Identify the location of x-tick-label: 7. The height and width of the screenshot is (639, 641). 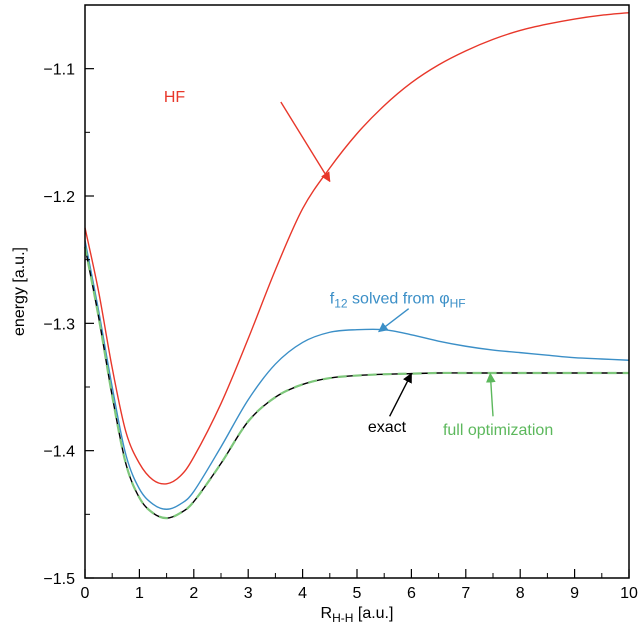
(465, 593).